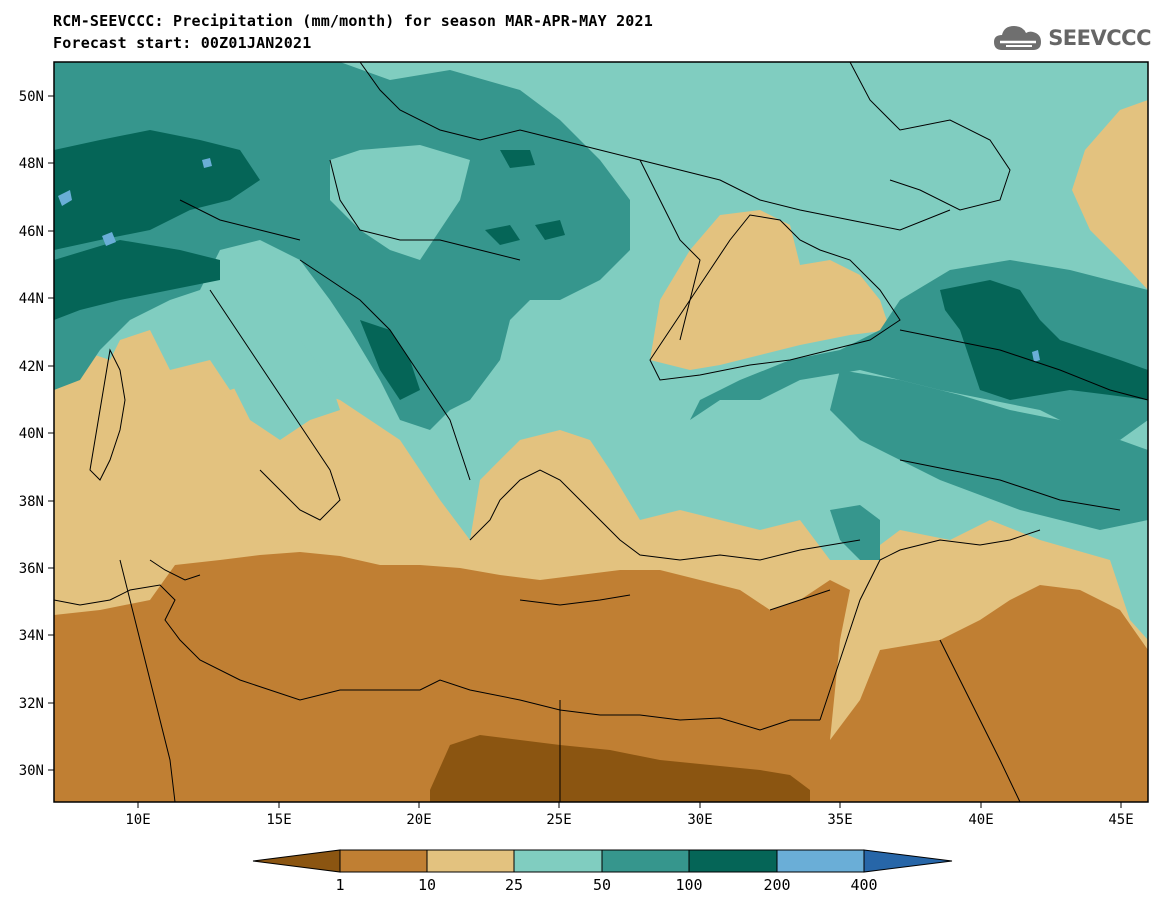  What do you see at coordinates (31, 434) in the screenshot?
I see `lat-label-40n: 40N` at bounding box center [31, 434].